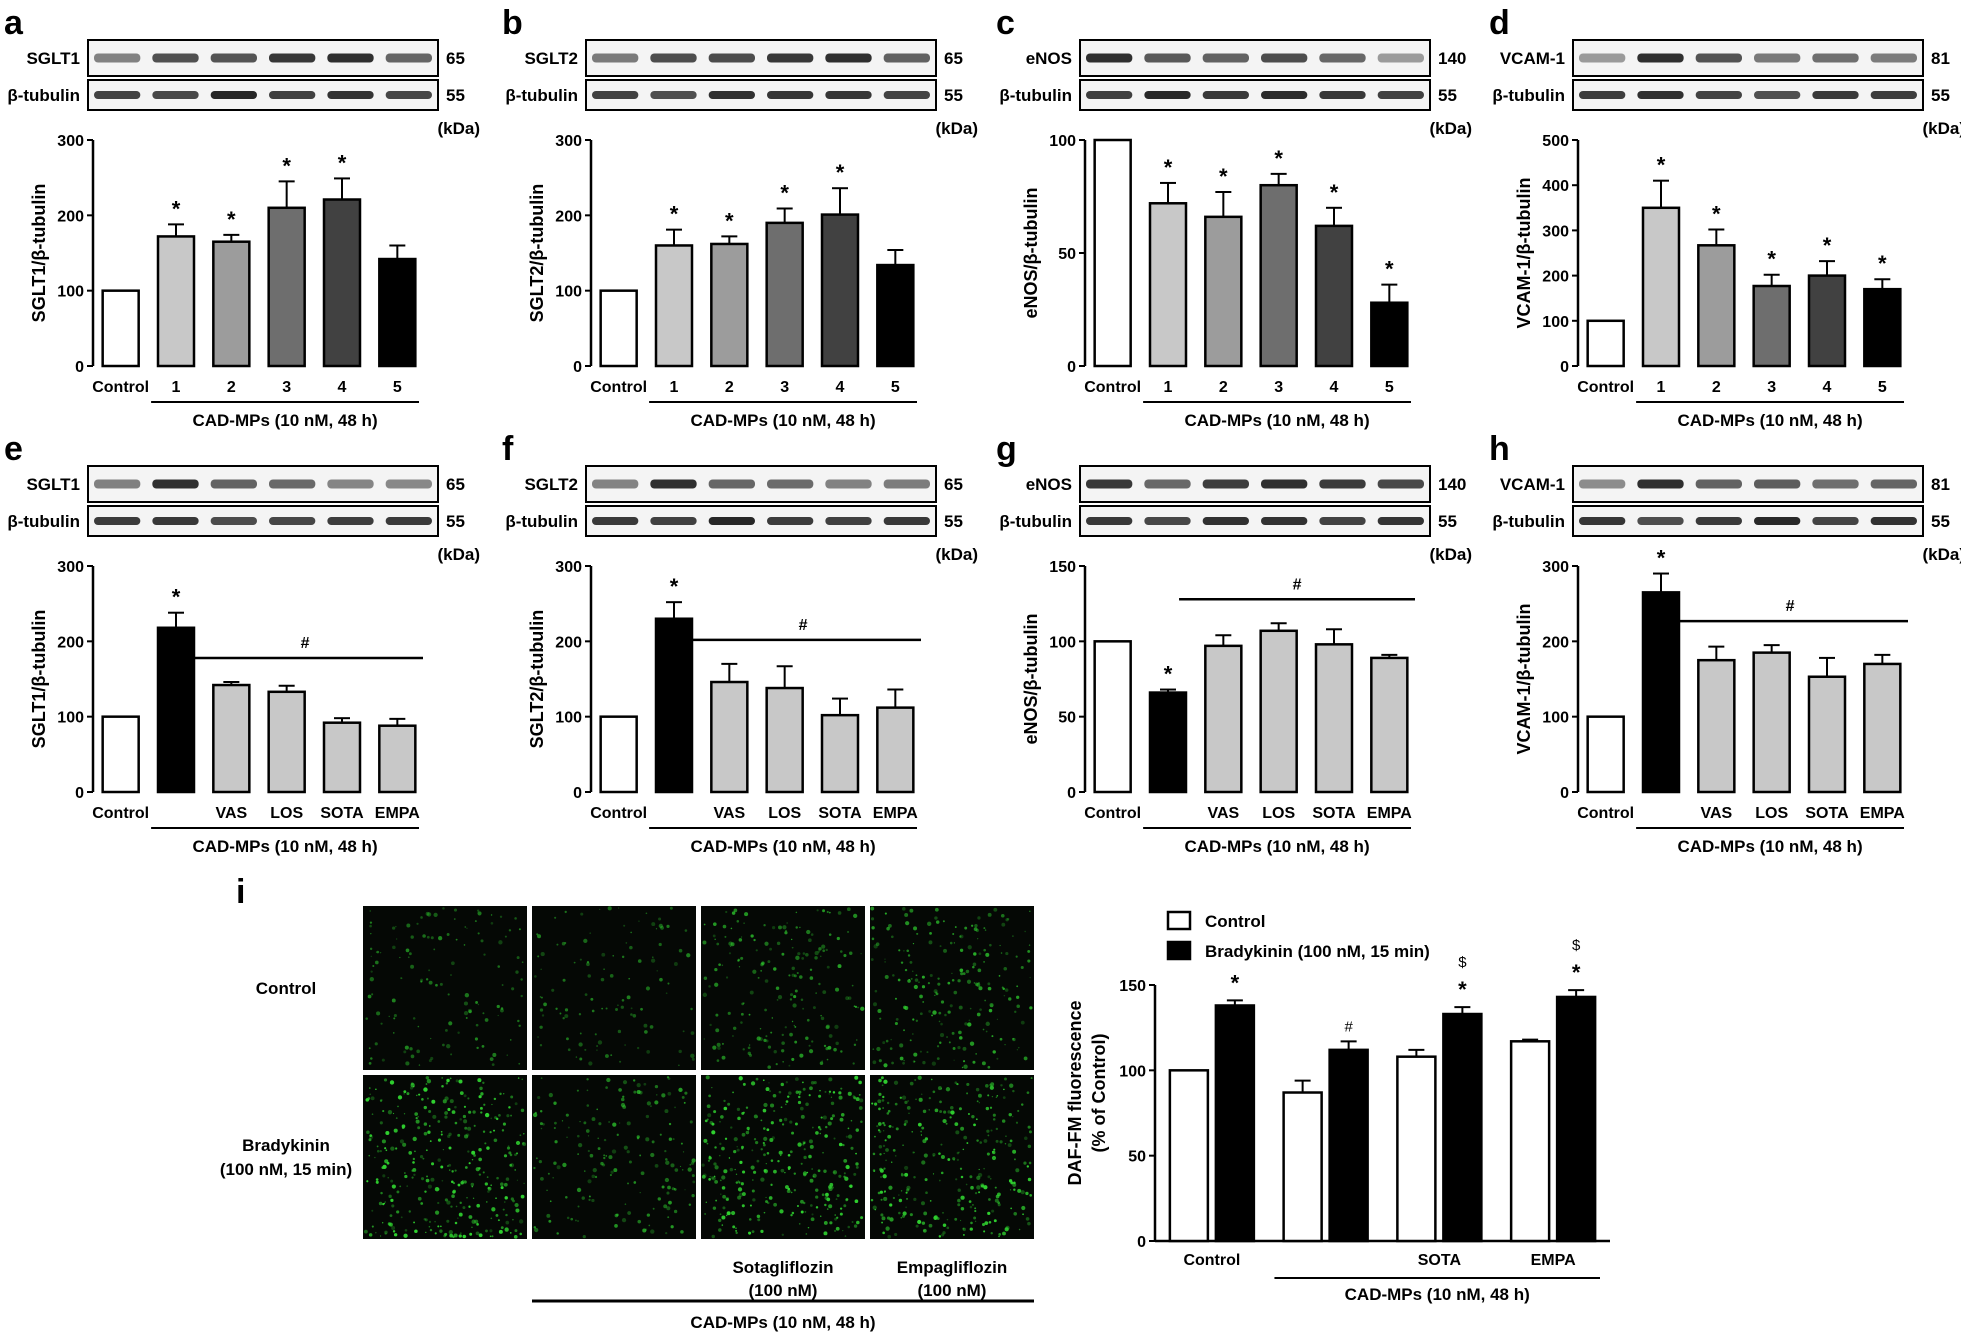  What do you see at coordinates (176, 710) in the screenshot?
I see `bar-mps` at bounding box center [176, 710].